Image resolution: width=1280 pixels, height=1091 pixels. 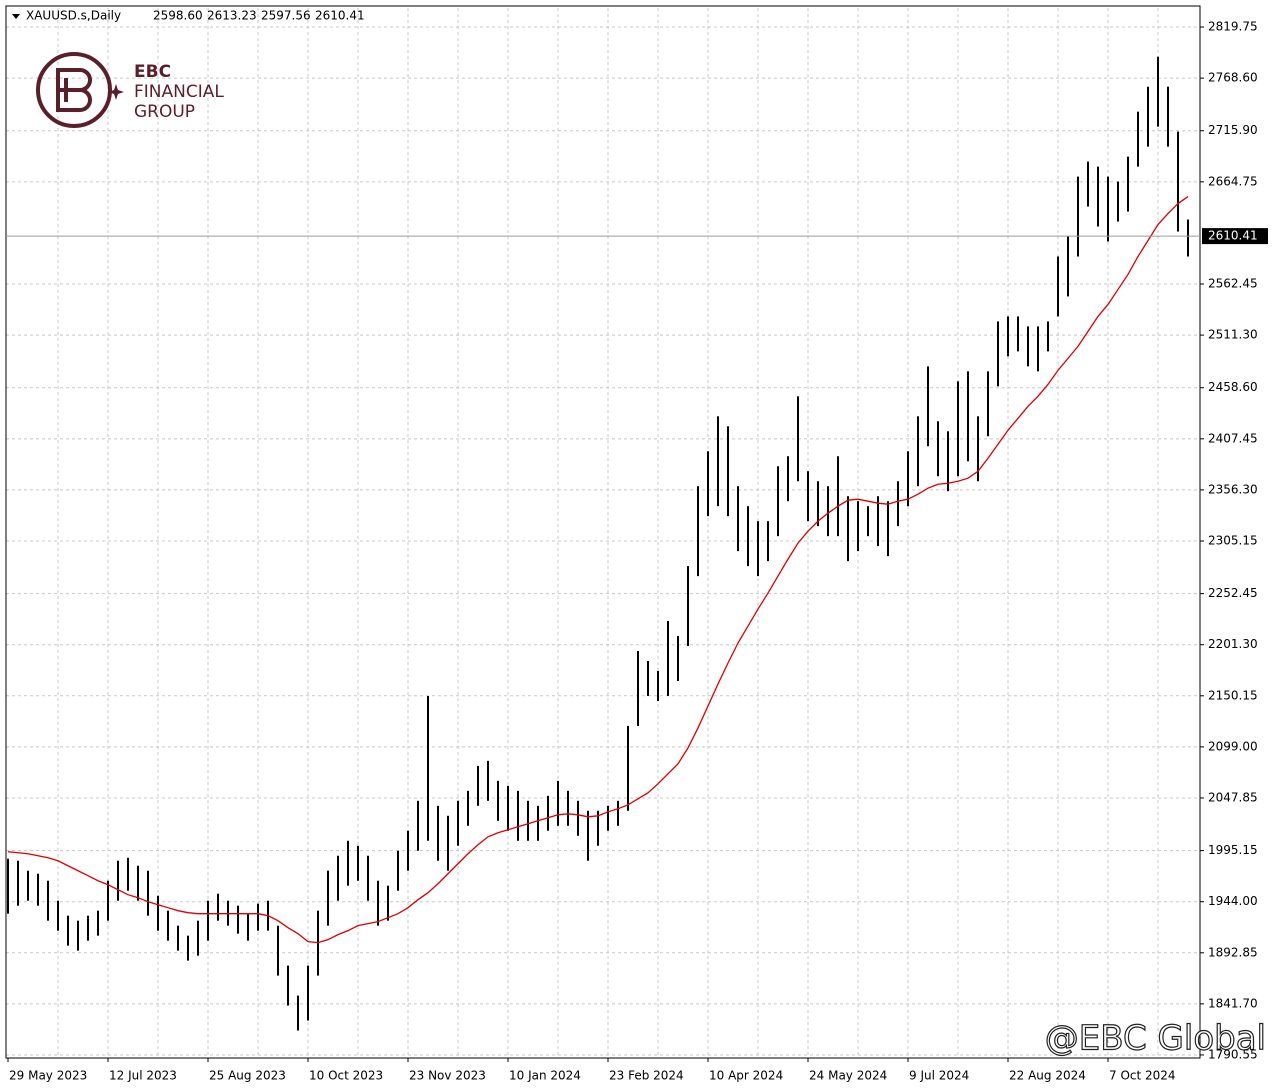 What do you see at coordinates (1233, 901) in the screenshot?
I see `y-tick-label: 1944.00` at bounding box center [1233, 901].